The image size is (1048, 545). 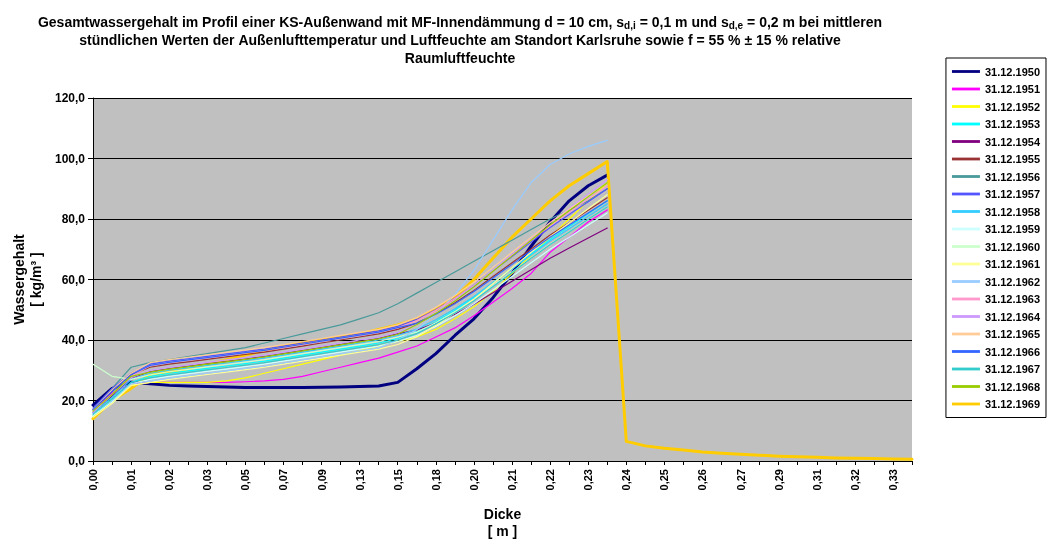 I want to click on x-tick-label: 0,00, so click(x=93, y=480).